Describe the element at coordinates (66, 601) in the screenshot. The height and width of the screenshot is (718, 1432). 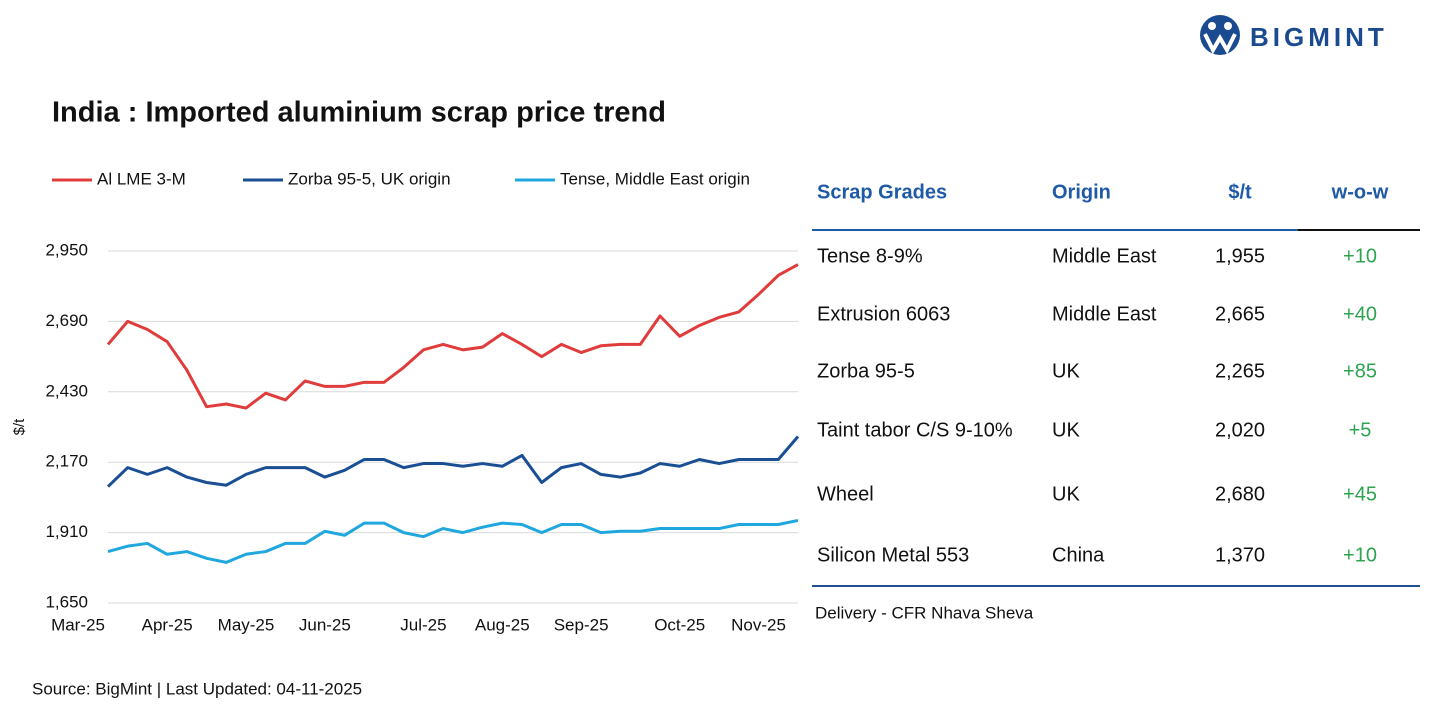
I see `y-tick-label: 1,650` at that location.